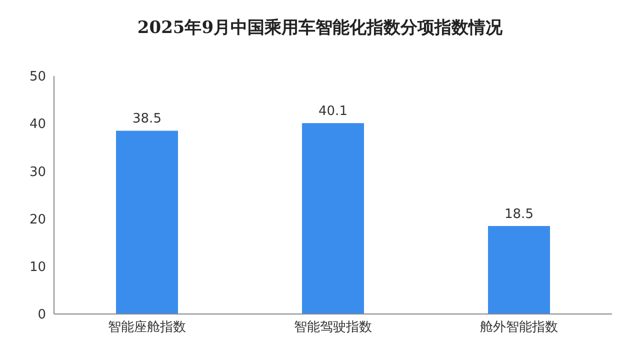 The height and width of the screenshot is (363, 640). I want to click on data-label: 40.1, so click(333, 112).